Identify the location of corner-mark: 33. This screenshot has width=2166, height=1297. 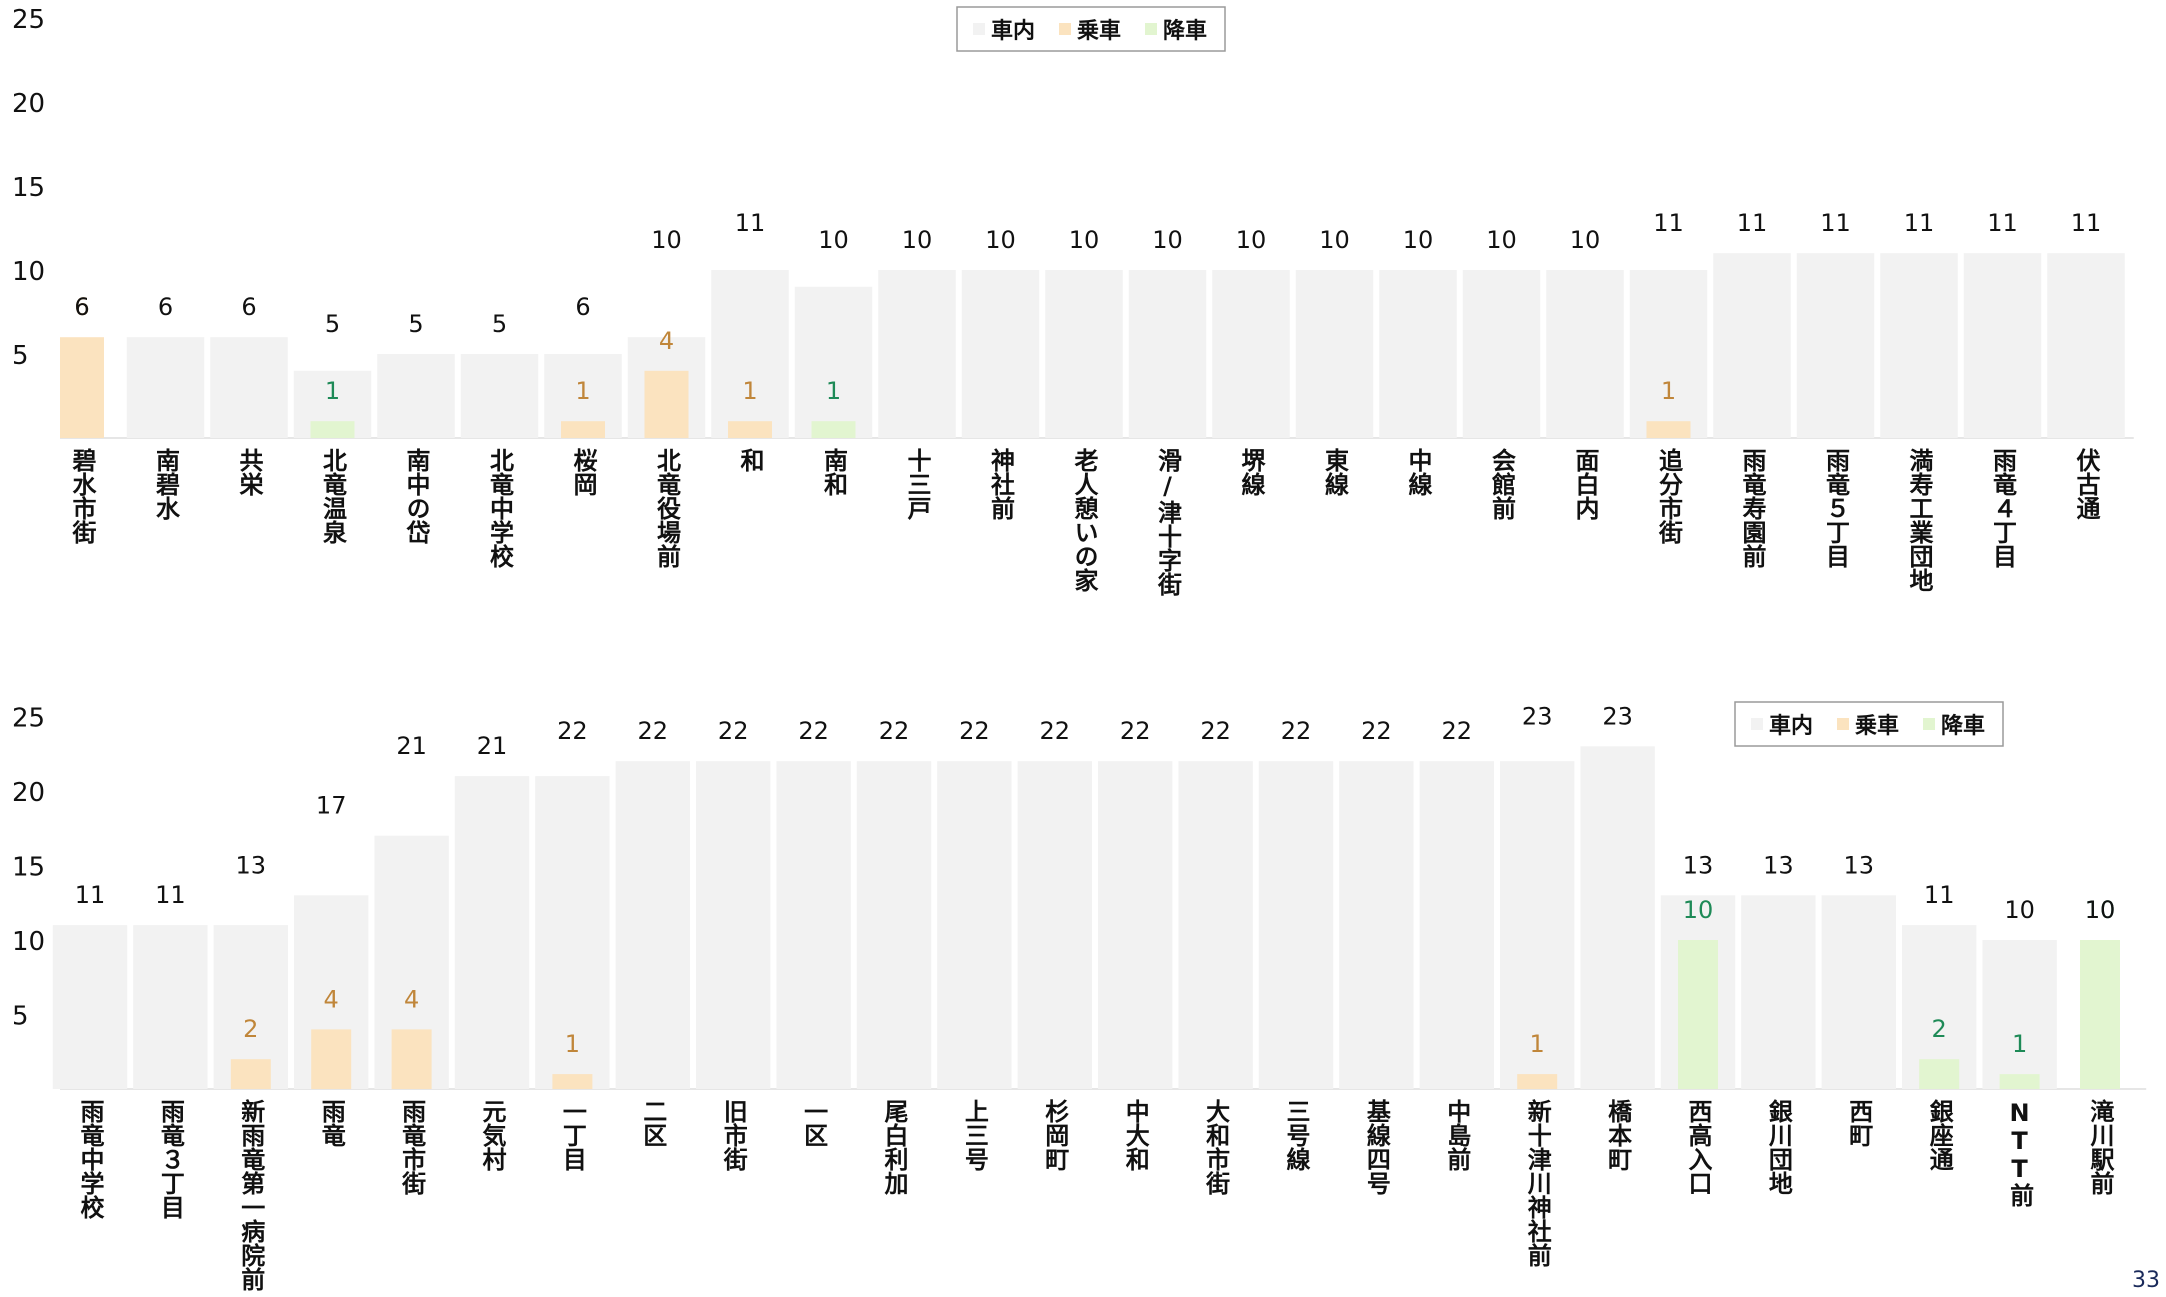
(2146, 1280).